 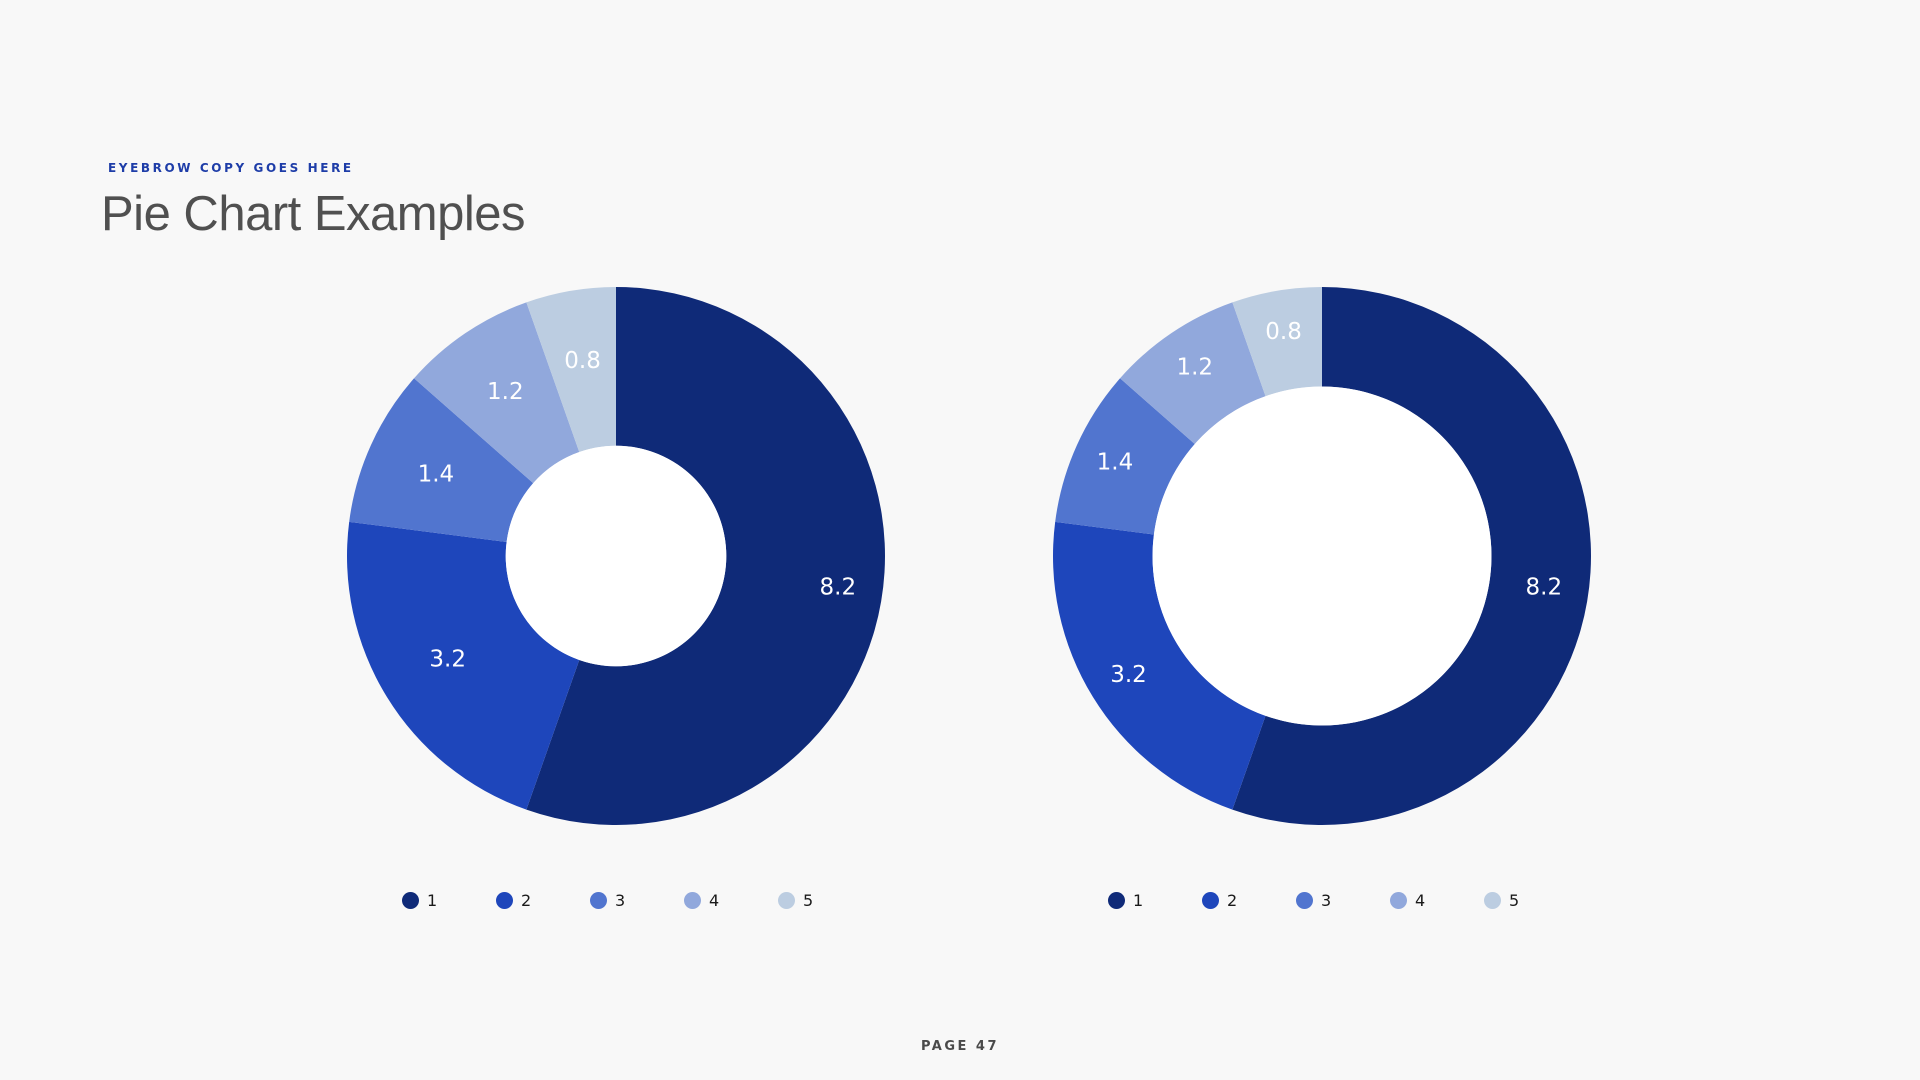 I want to click on page-number: PAGE 47, so click(x=960, y=1046).